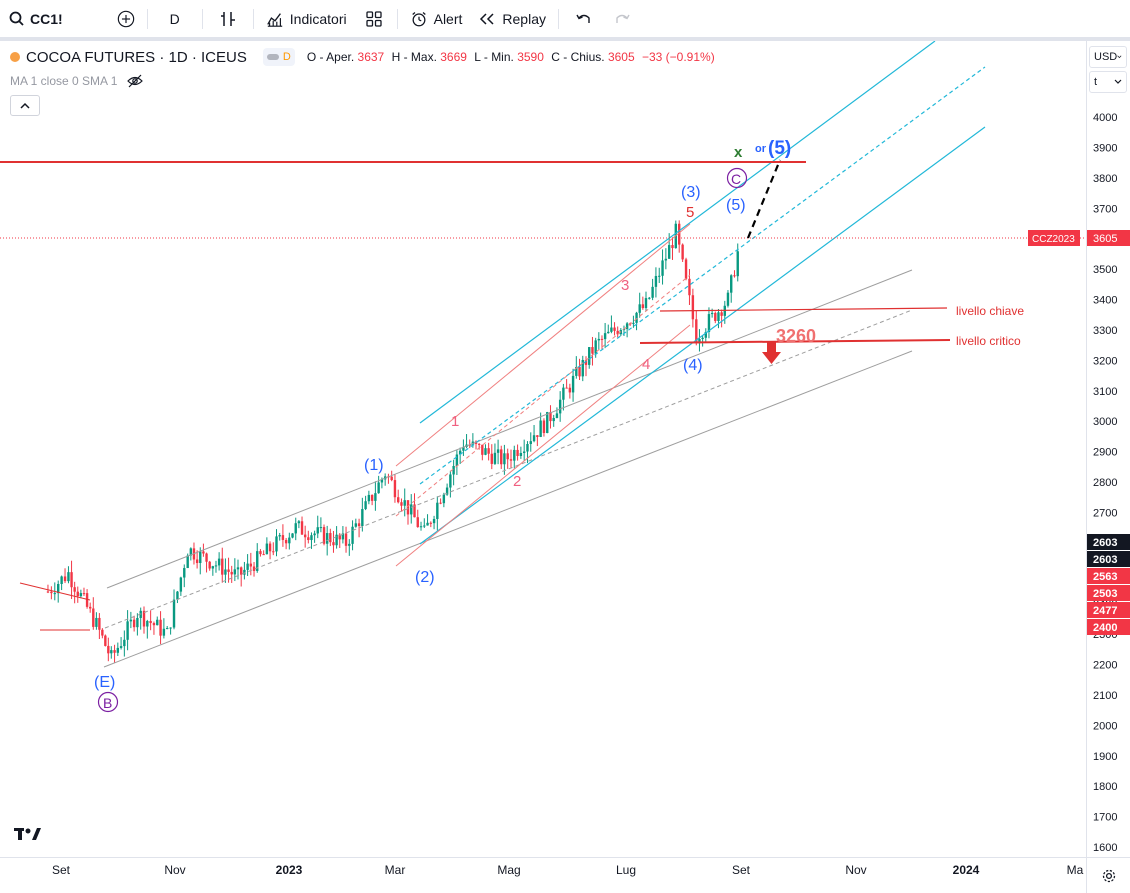 The height and width of the screenshot is (893, 1130). Describe the element at coordinates (1108, 559) in the screenshot. I see `price-tag-box` at that location.